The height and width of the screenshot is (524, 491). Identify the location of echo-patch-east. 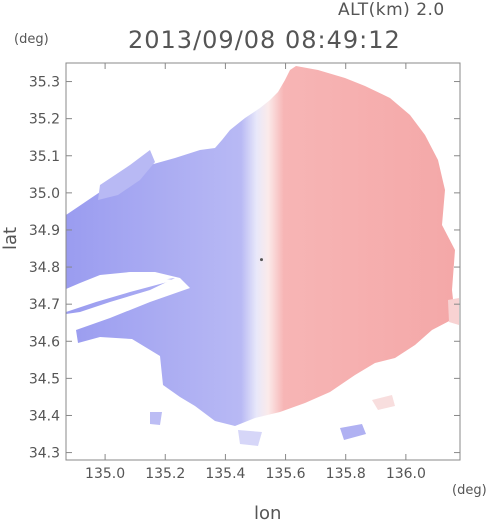
(453, 311).